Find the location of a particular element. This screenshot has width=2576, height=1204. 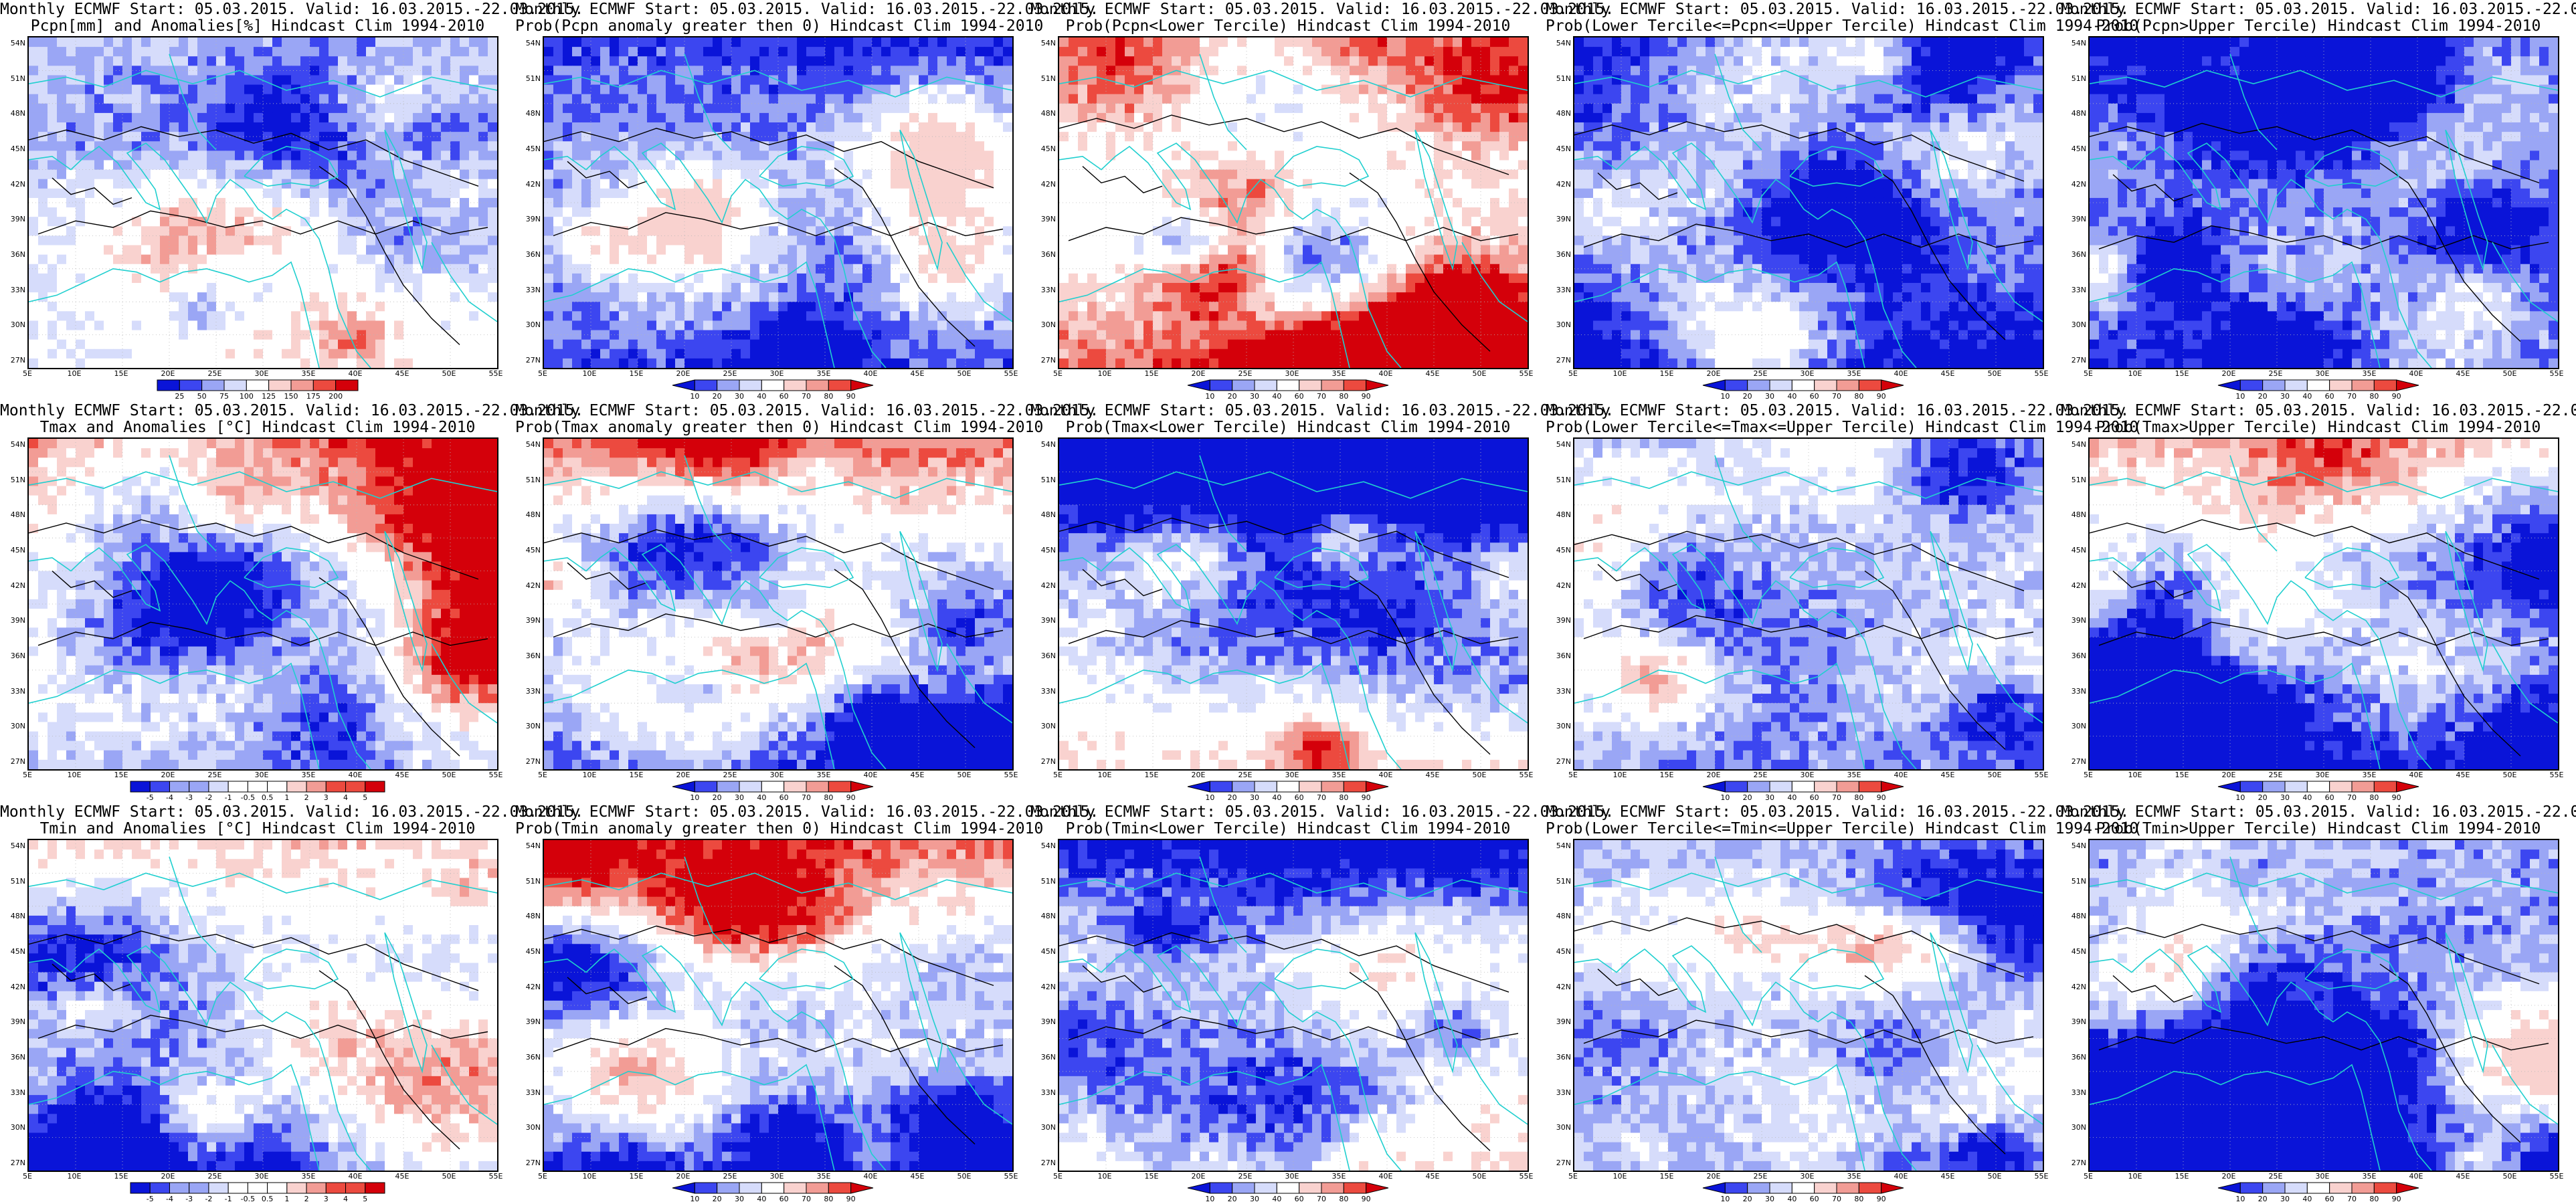

colorbar-tick-label: 10 is located at coordinates (695, 396).